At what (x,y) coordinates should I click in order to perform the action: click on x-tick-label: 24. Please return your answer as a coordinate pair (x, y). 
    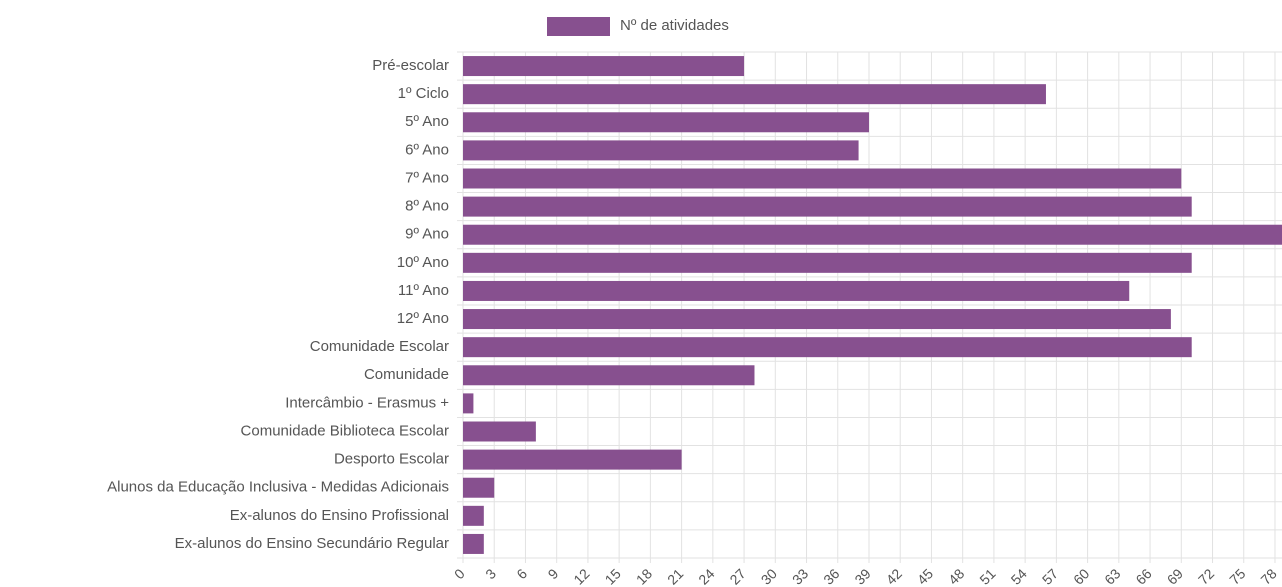
    Looking at the image, I should click on (706, 576).